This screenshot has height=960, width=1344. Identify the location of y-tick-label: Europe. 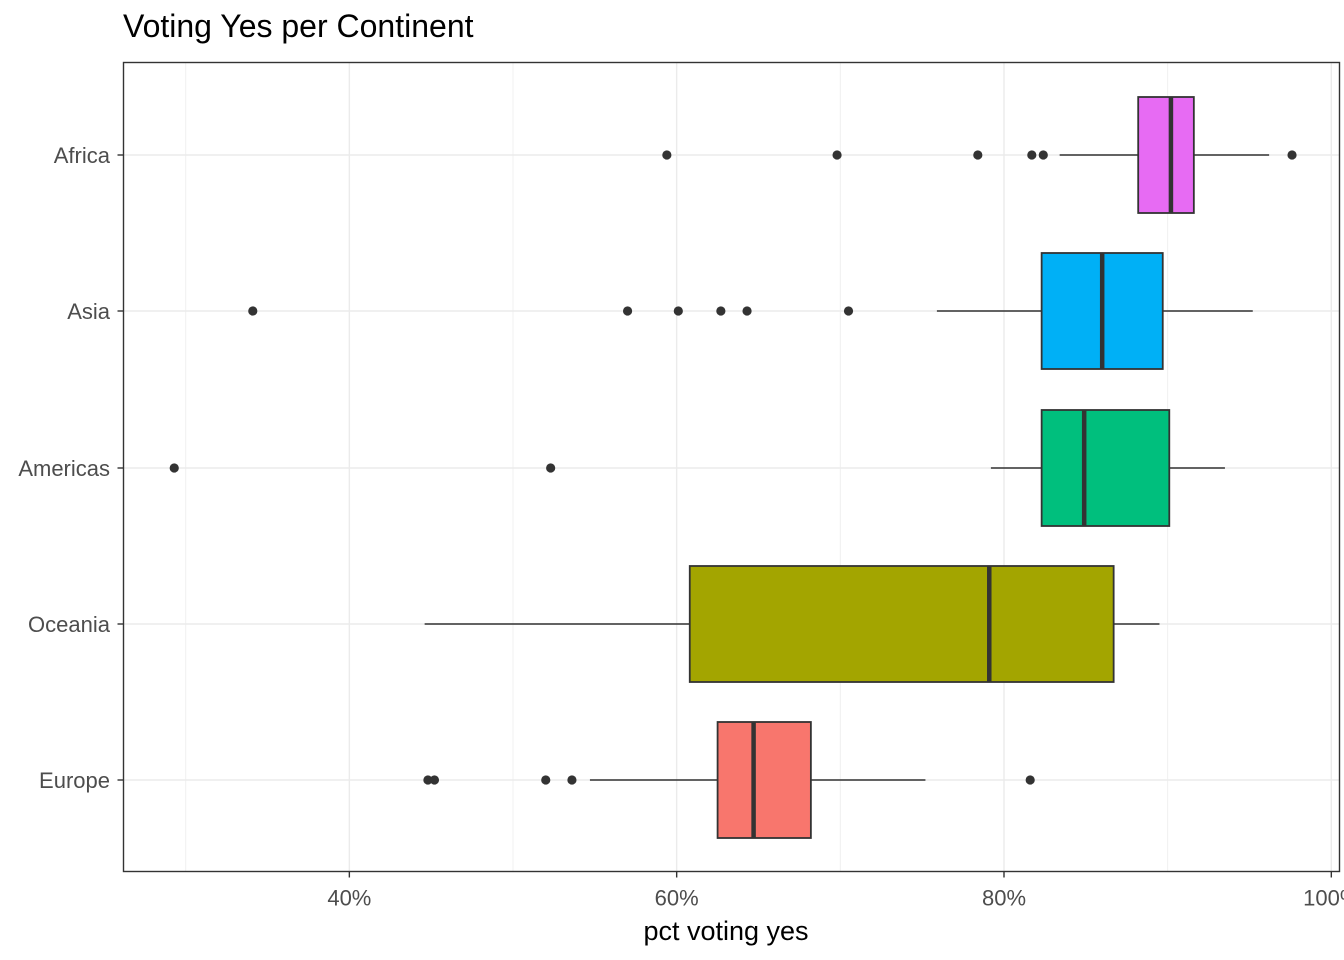
(74, 780).